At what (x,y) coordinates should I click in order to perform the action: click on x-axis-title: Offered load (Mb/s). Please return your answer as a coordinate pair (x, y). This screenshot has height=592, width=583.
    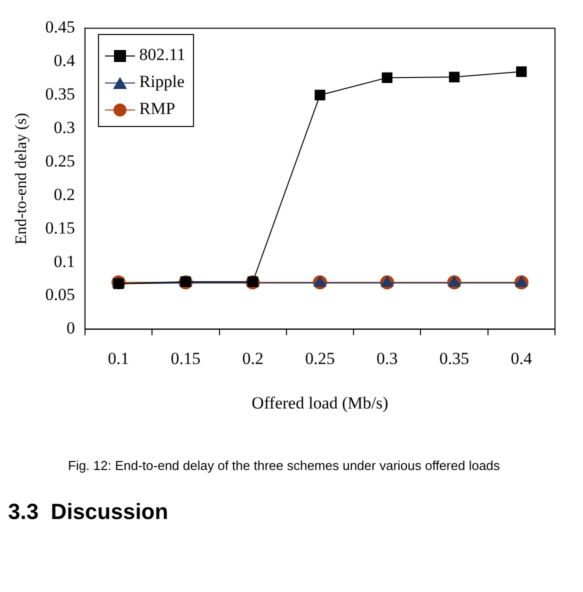
    Looking at the image, I should click on (320, 402).